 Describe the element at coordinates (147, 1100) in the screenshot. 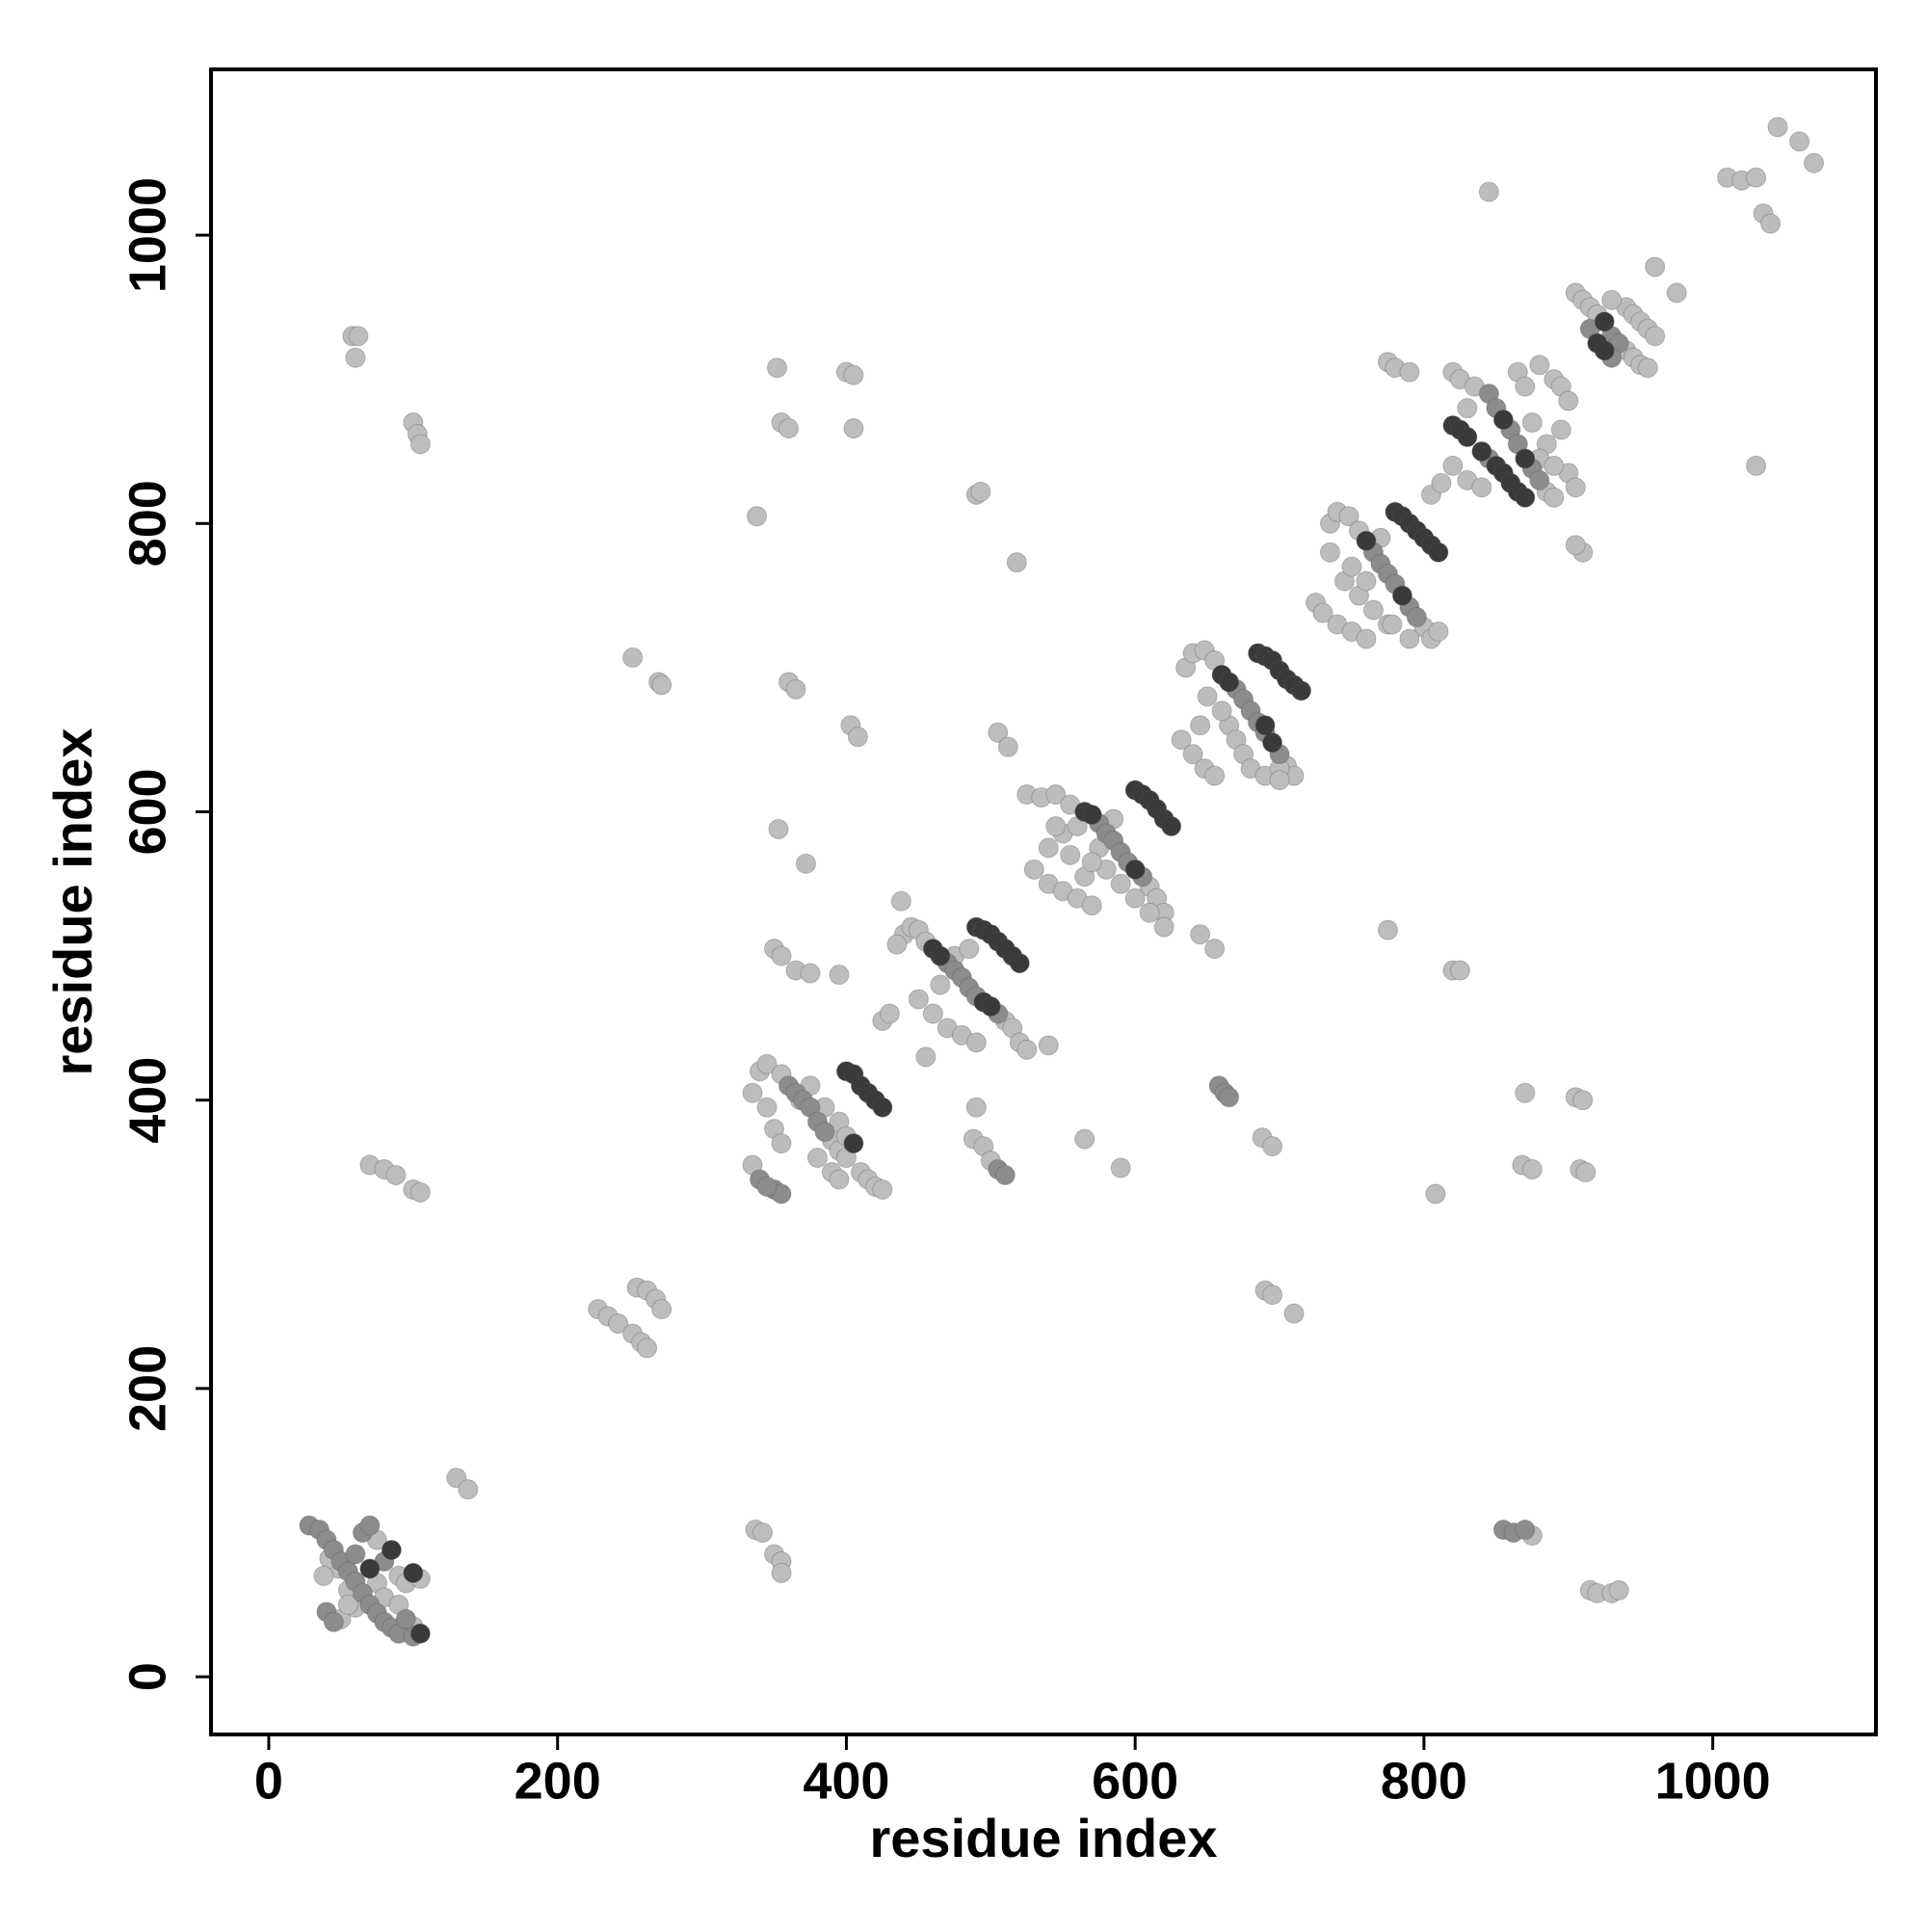

I see `y-tick-label: 400` at that location.